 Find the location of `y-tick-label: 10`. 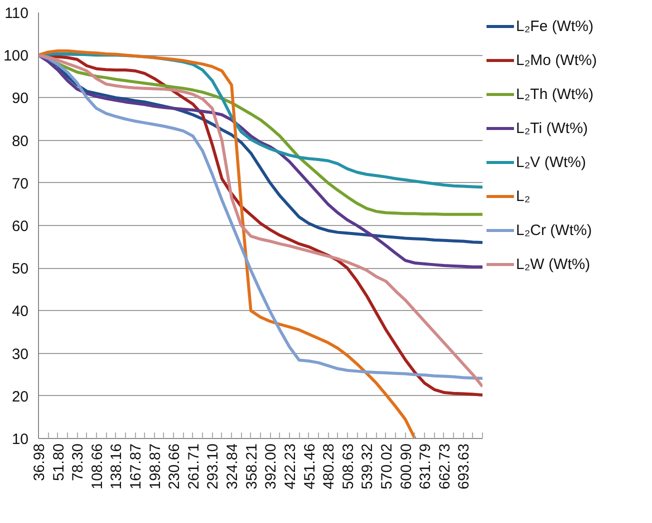

y-tick-label: 10 is located at coordinates (20, 439).